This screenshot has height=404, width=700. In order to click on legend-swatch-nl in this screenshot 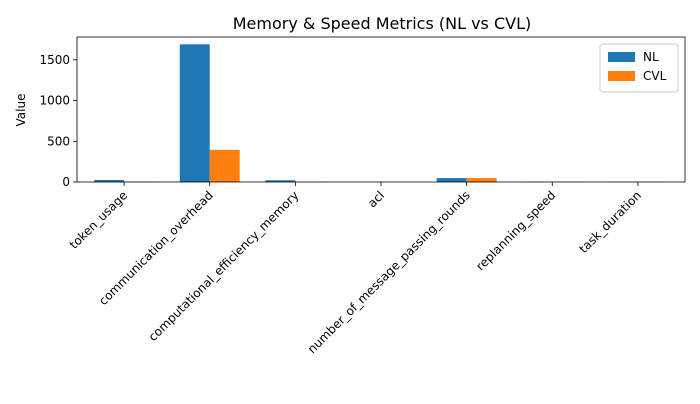, I will do `click(621, 57)`.